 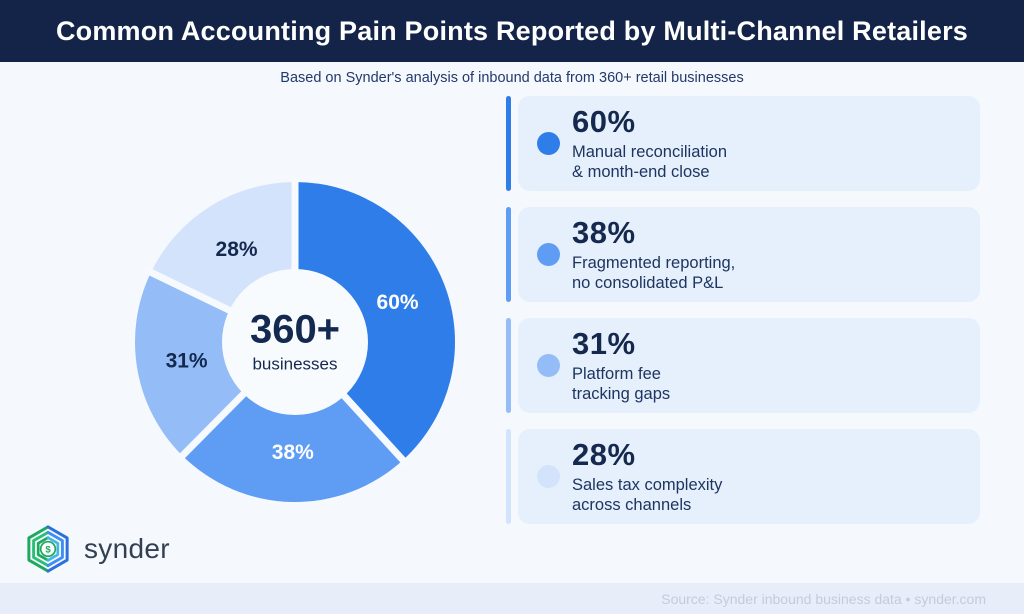 I want to click on card-text: 31% Platform fee tracking gaps, so click(x=621, y=365).